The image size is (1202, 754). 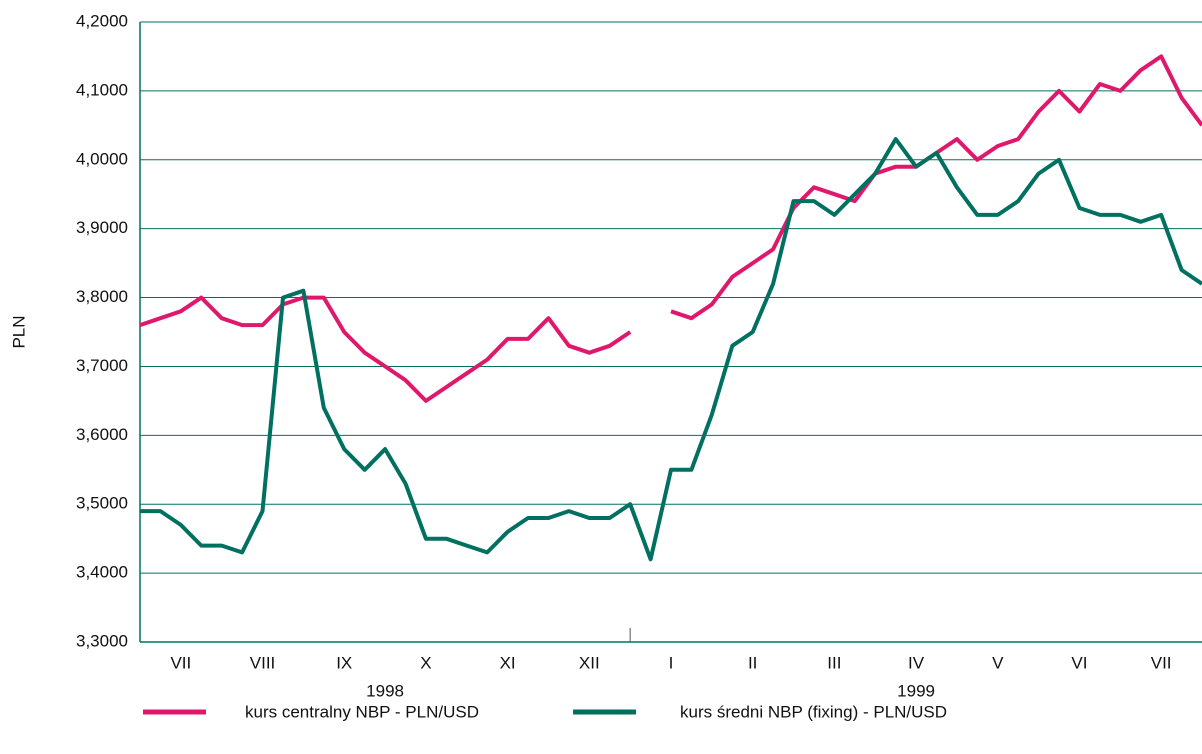 I want to click on y-tick-label: 3,9000, so click(x=102, y=227).